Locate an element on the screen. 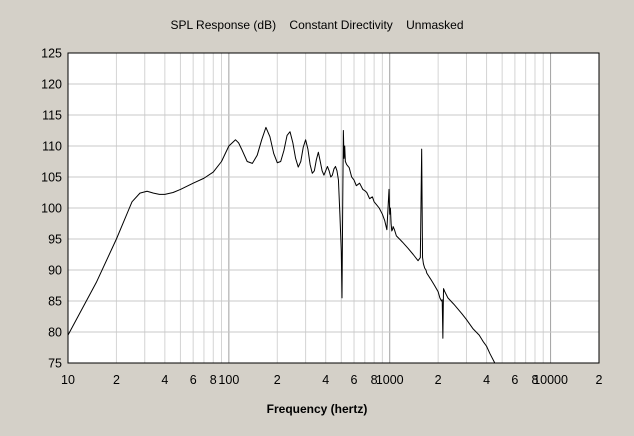 This screenshot has width=634, height=436. y-tick-label: 110 is located at coordinates (52, 147).